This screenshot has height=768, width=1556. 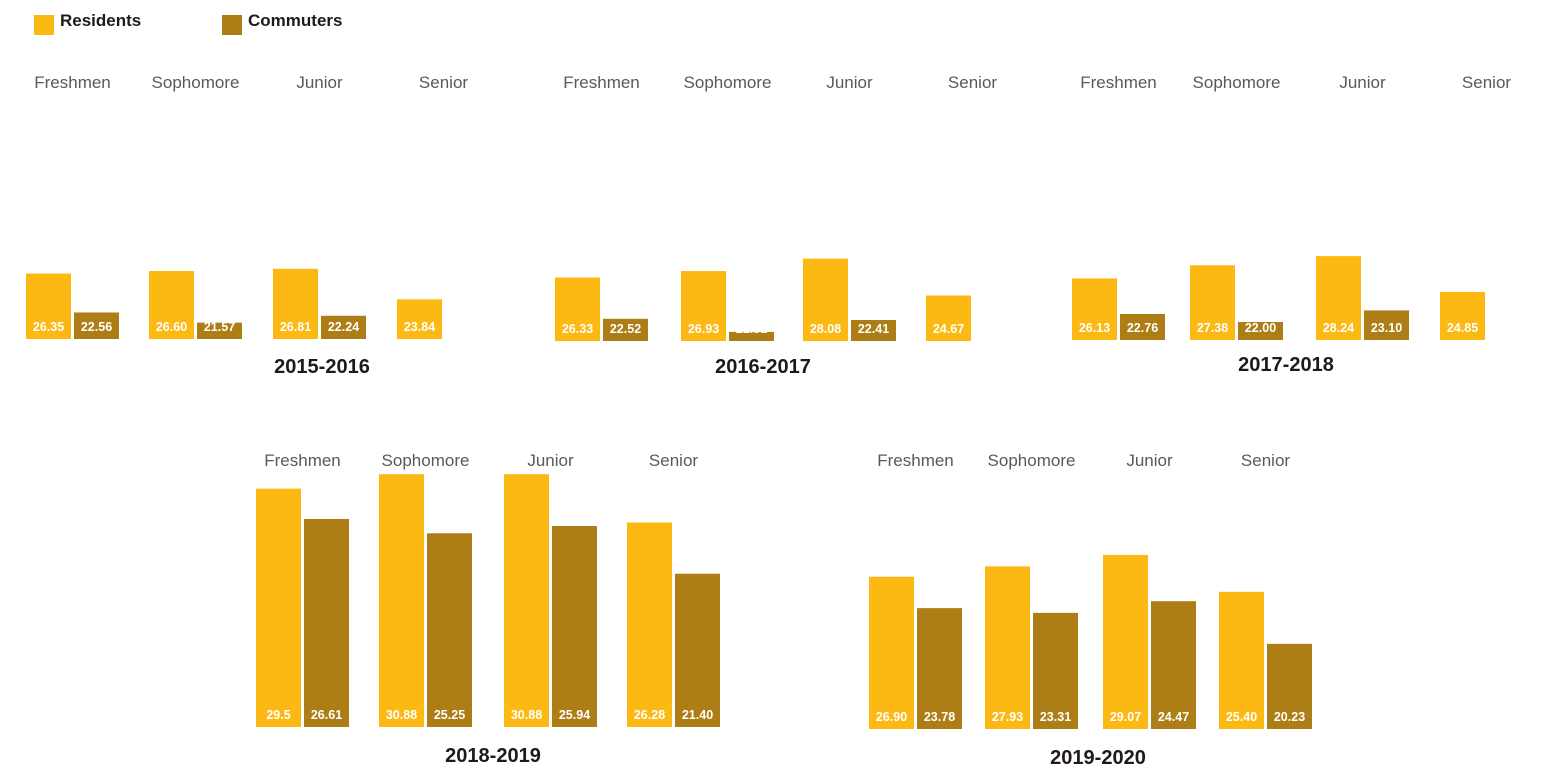 I want to click on data-label-residents-junior: 26.81, so click(x=295, y=327).